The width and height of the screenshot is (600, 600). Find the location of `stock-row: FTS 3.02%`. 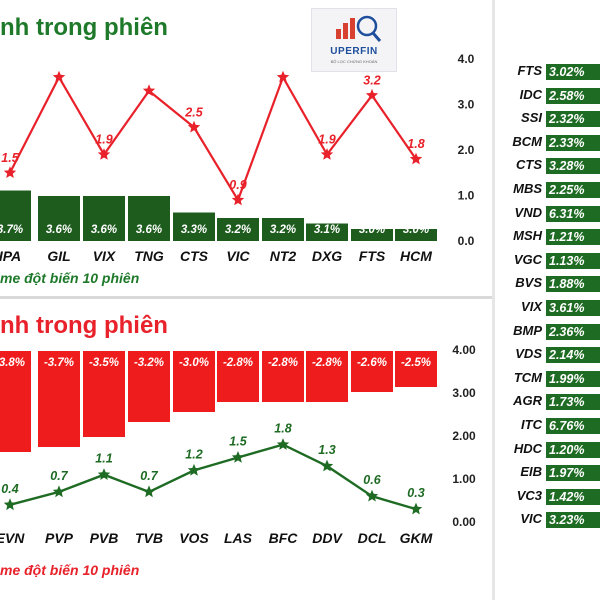

stock-row: FTS 3.02% is located at coordinates (547, 72).